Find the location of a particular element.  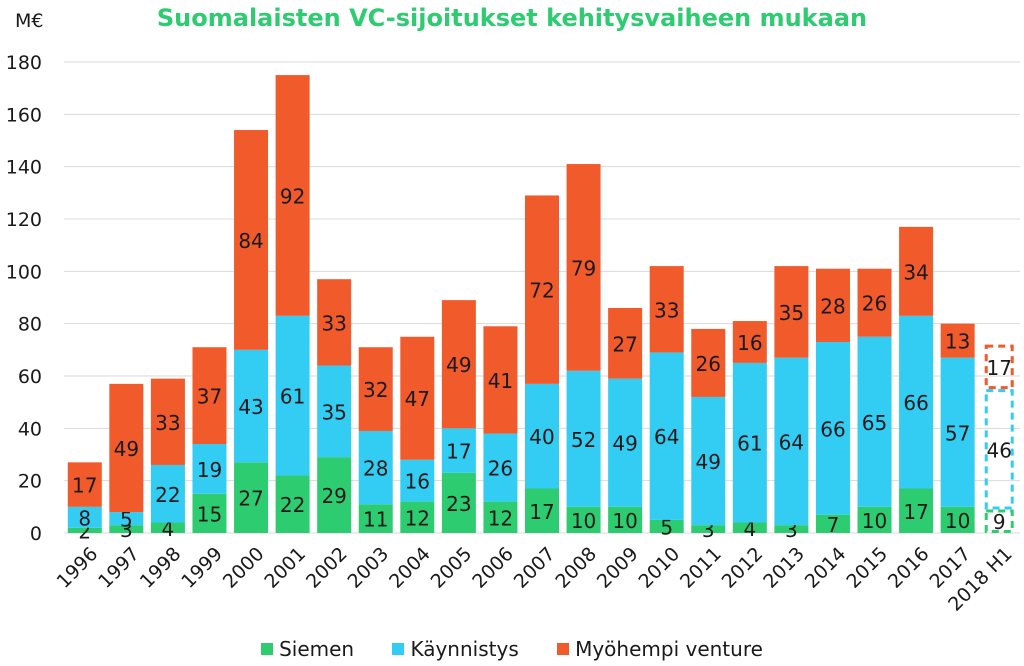

data-label-siemen: 7 is located at coordinates (833, 525).